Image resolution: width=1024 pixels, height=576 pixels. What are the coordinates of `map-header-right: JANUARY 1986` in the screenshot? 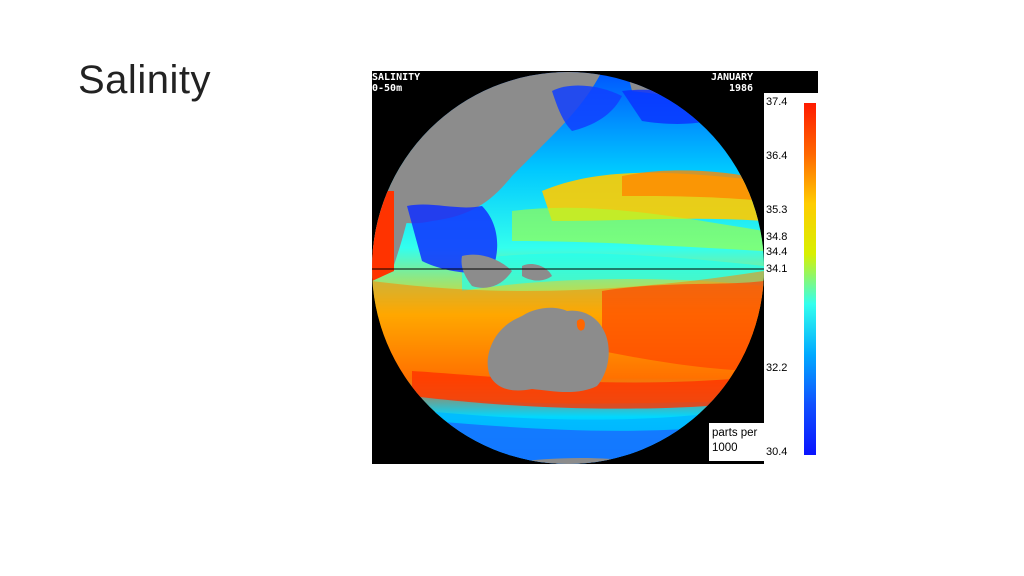 It's located at (730, 83).